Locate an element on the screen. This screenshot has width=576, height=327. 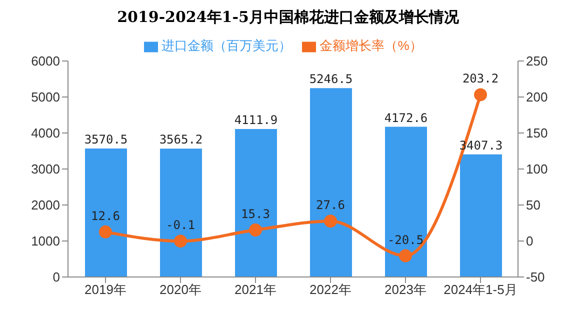
x-tick-label: 2022年 is located at coordinates (331, 290).